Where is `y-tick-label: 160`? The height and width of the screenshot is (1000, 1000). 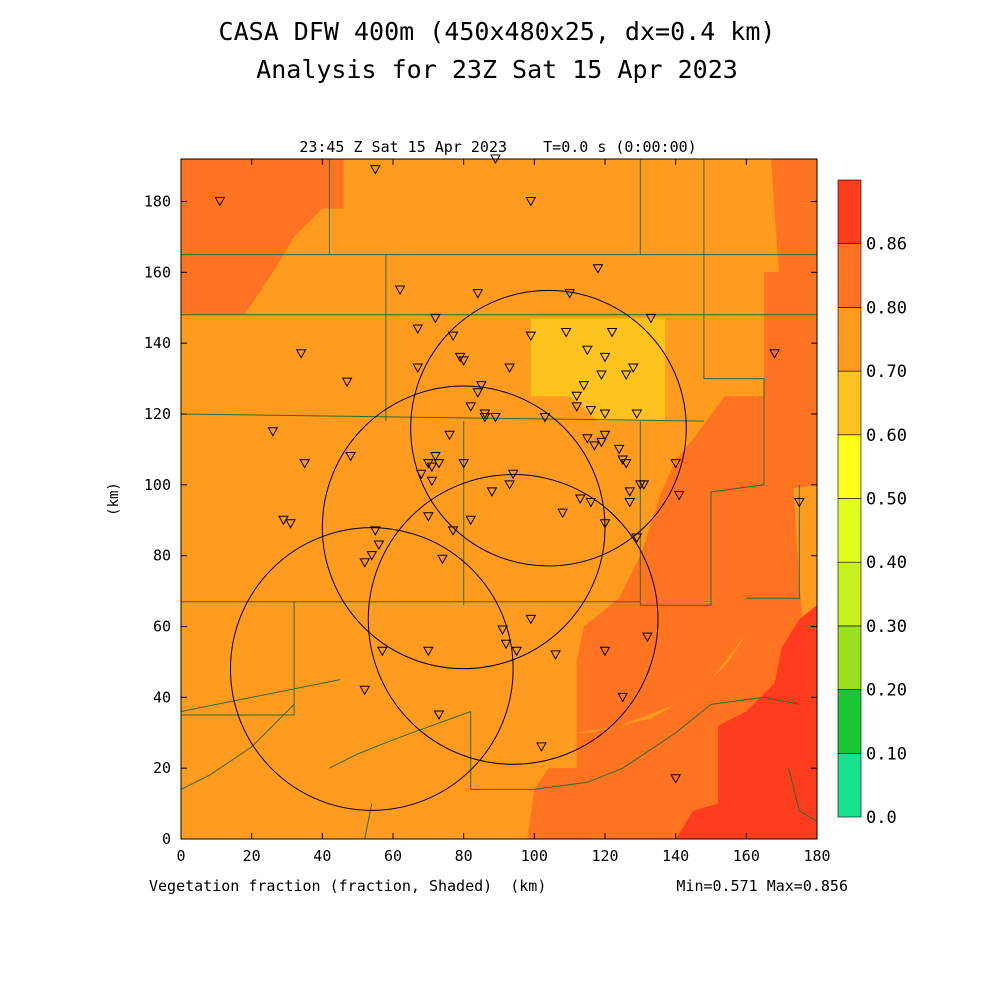
y-tick-label: 160 is located at coordinates (157, 272).